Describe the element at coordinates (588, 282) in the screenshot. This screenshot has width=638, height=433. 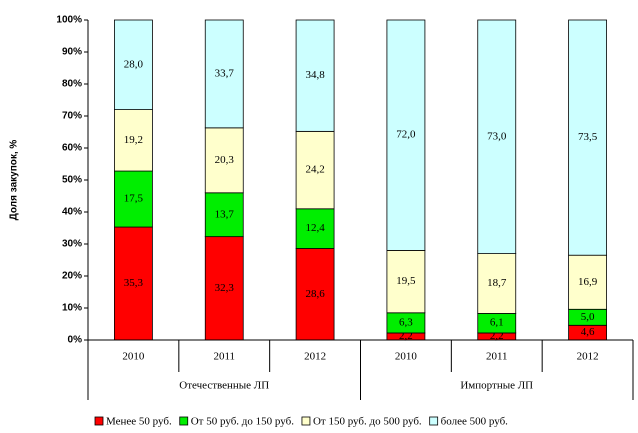
I see `data-label: 16,9` at that location.